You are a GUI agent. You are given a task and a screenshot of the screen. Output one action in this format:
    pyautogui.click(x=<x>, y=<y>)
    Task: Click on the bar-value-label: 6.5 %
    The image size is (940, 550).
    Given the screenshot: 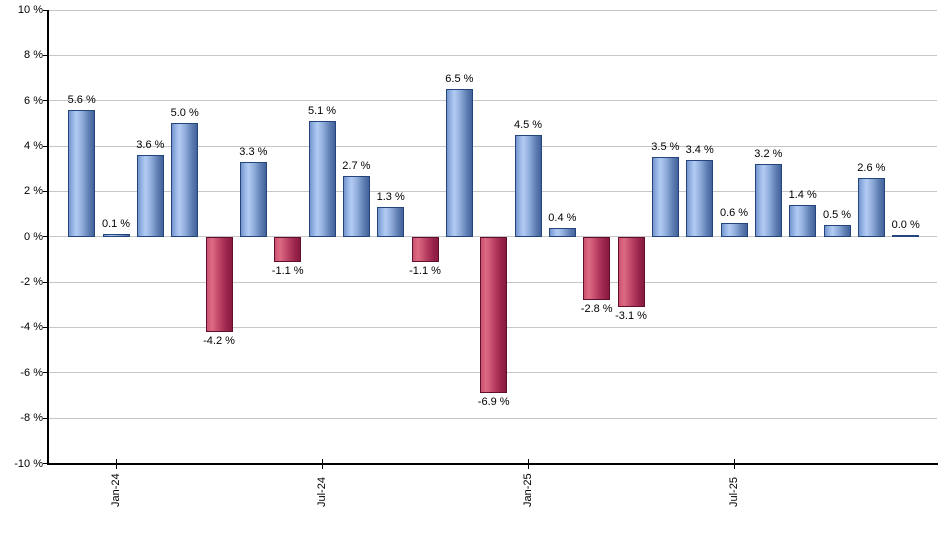 What is the action you would take?
    pyautogui.click(x=459, y=79)
    